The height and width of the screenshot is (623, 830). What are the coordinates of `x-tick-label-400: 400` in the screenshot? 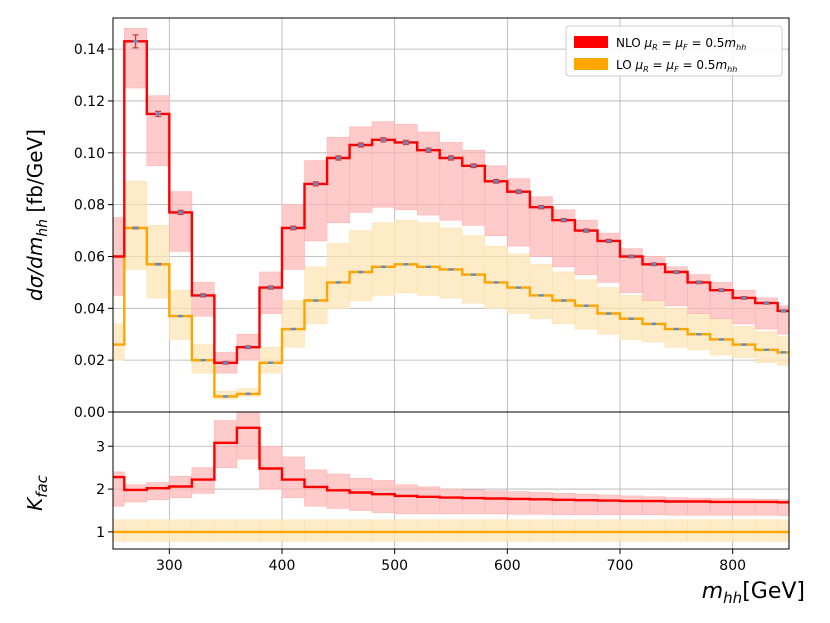 It's located at (282, 566).